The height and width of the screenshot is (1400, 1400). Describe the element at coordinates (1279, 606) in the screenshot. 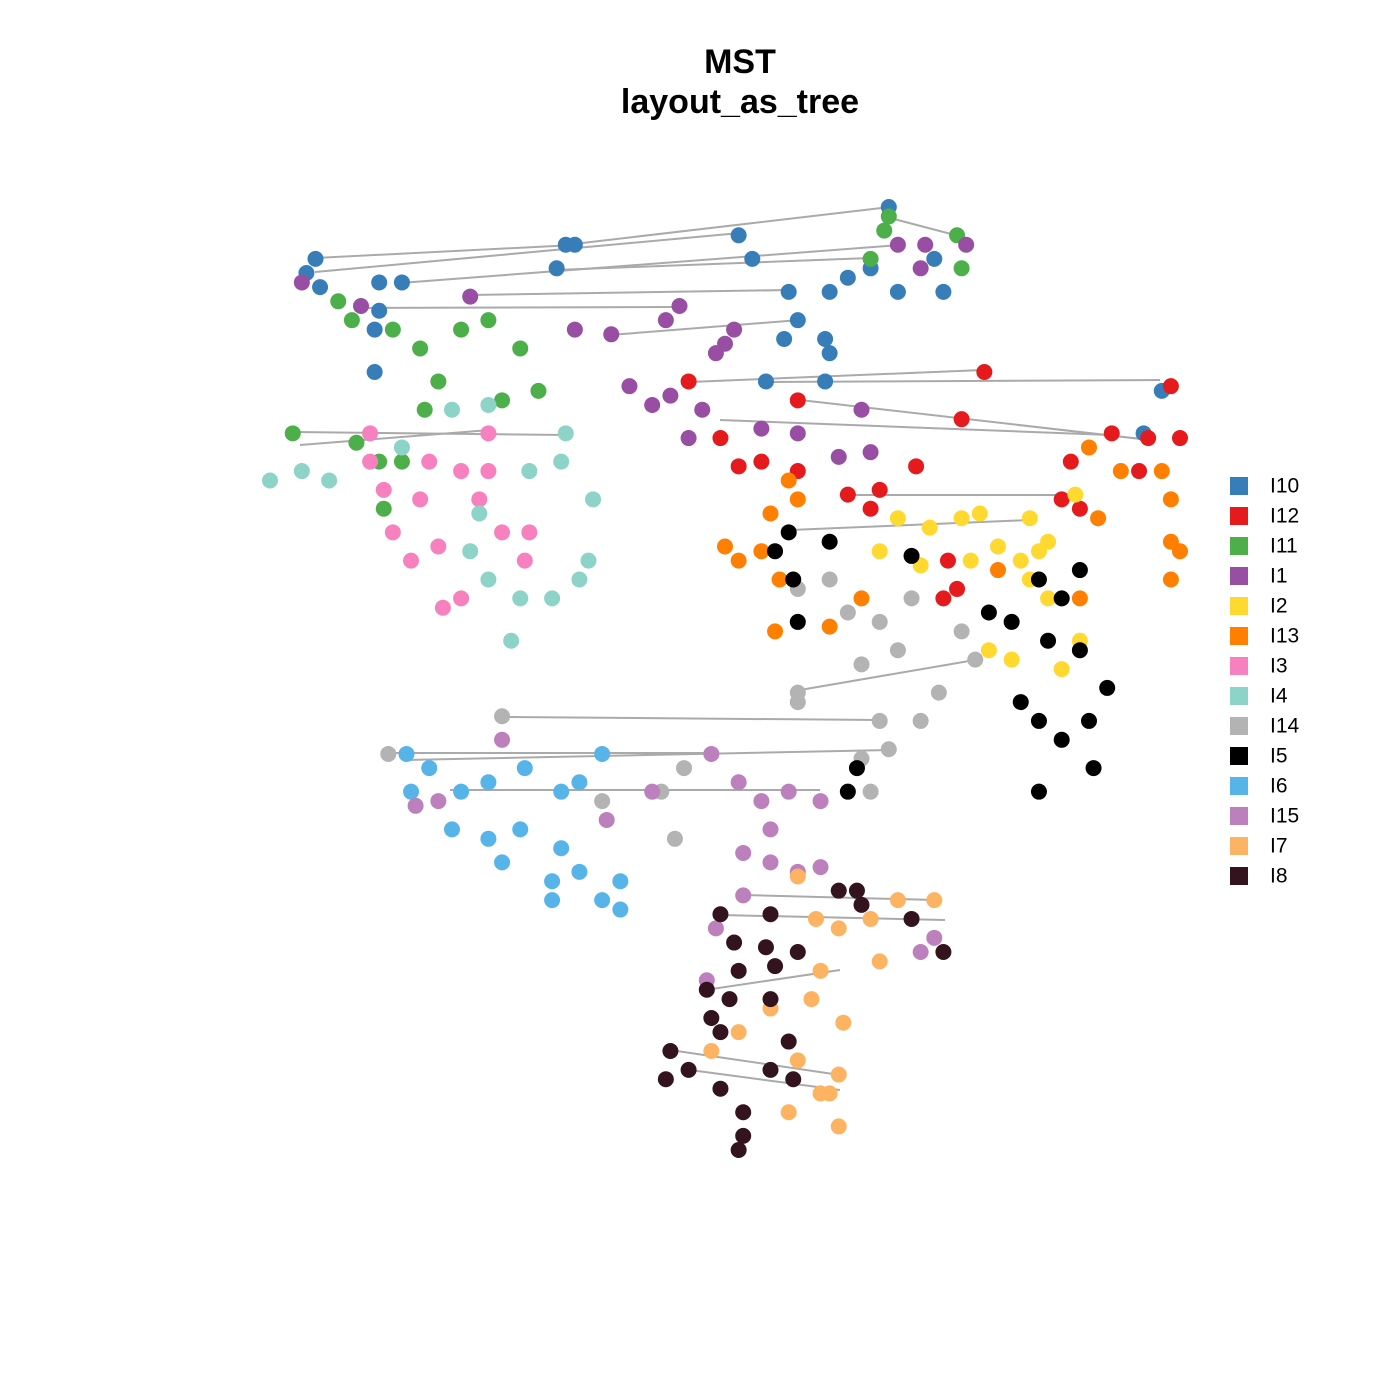

I see `legend-label: I2` at that location.